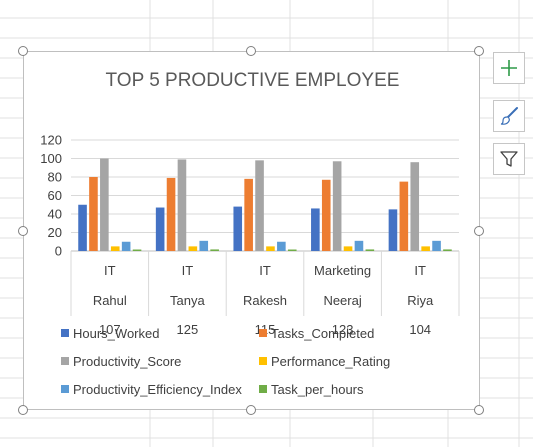 The height and width of the screenshot is (447, 533). What do you see at coordinates (479, 51) in the screenshot?
I see `resize-handle-top-right` at bounding box center [479, 51].